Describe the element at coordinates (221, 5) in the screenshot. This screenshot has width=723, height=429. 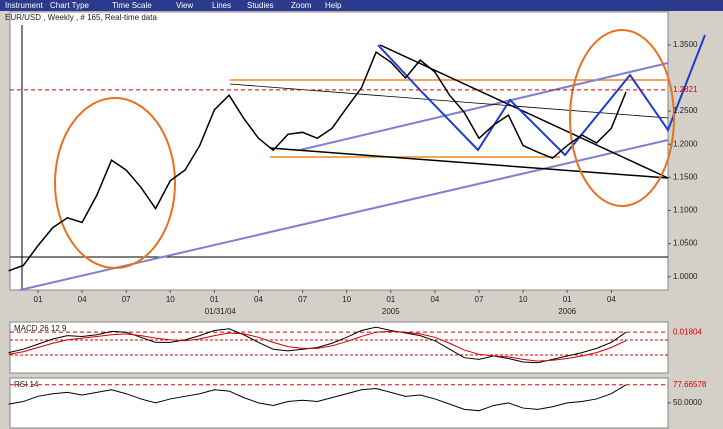
I see `menu-item: Lines` at that location.